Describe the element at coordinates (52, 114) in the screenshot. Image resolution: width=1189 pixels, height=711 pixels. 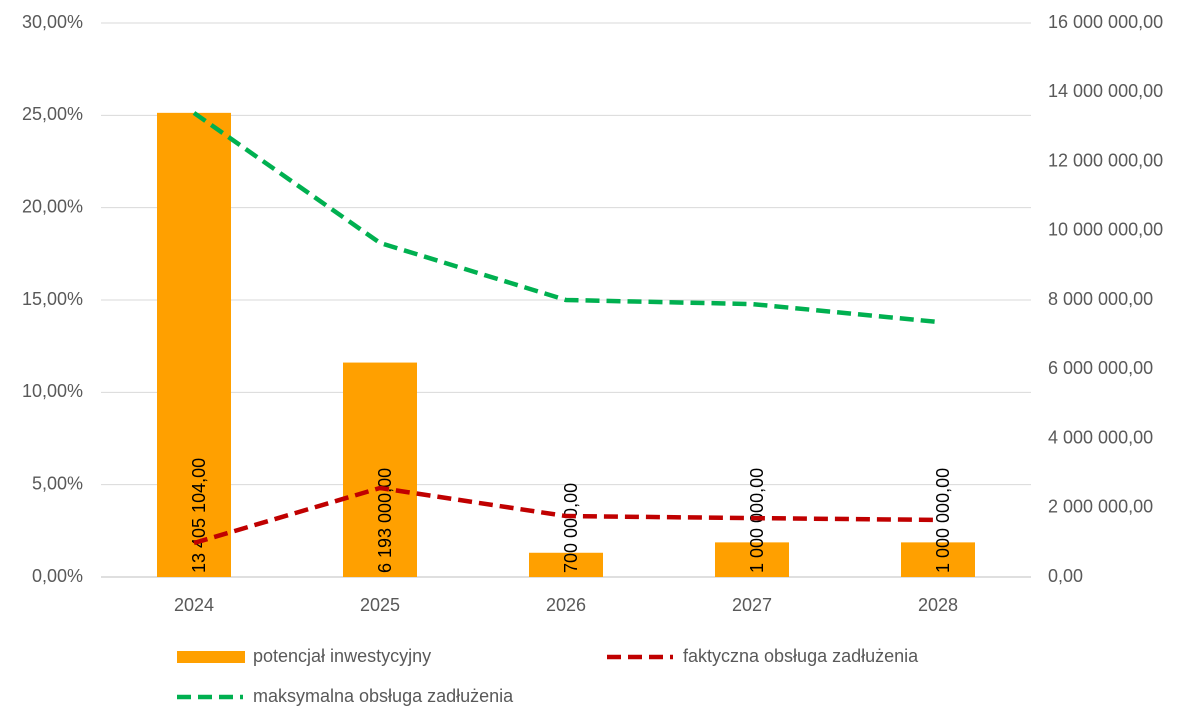
I see `y-tick-label: 25,00%` at that location.